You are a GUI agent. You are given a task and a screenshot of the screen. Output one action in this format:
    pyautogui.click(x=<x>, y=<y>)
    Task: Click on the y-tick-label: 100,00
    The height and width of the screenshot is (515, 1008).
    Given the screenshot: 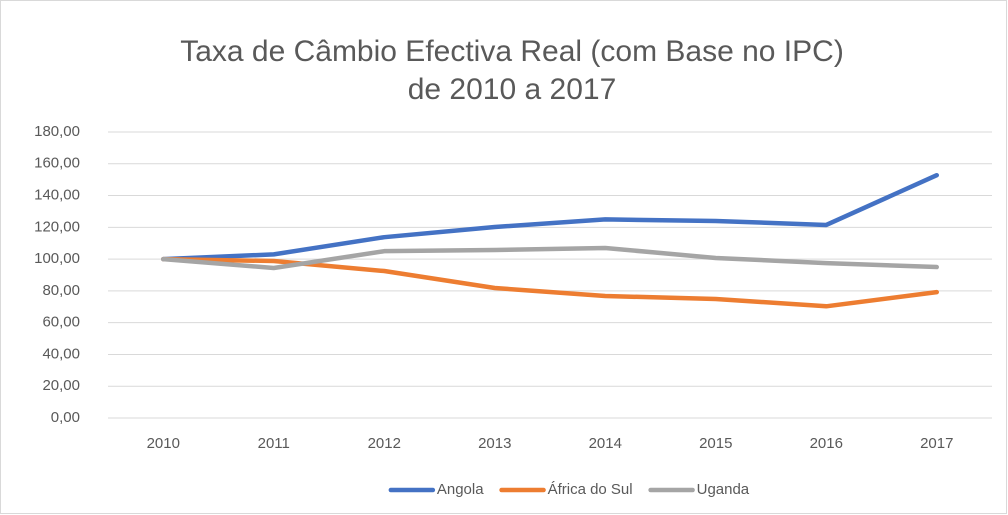 What is the action you would take?
    pyautogui.click(x=57, y=258)
    